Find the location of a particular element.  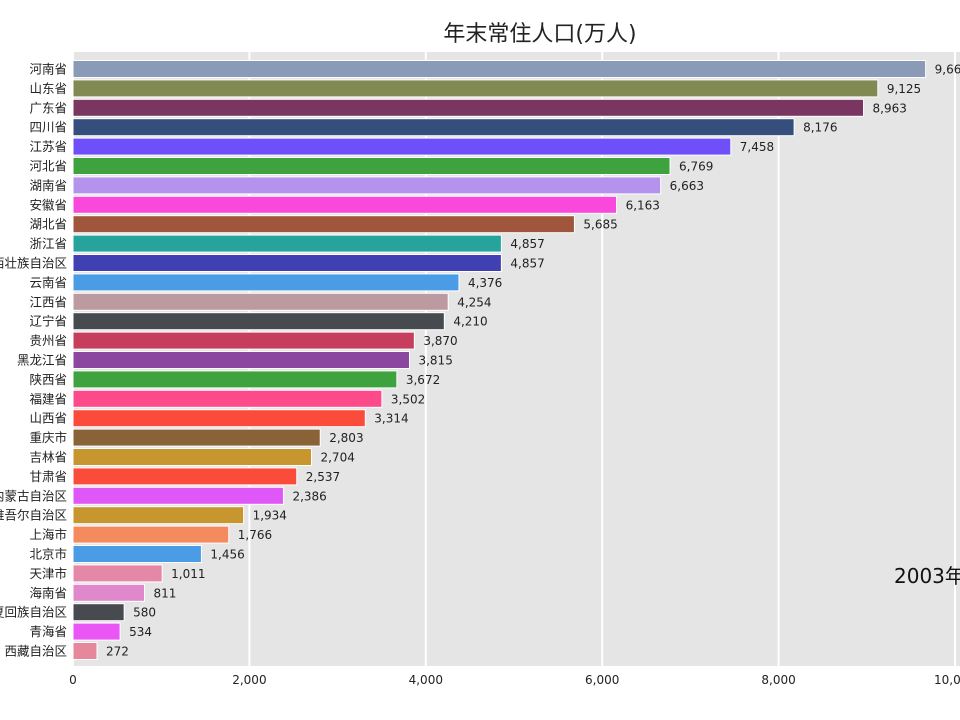

x-tick-label: 4,000 is located at coordinates (426, 680).